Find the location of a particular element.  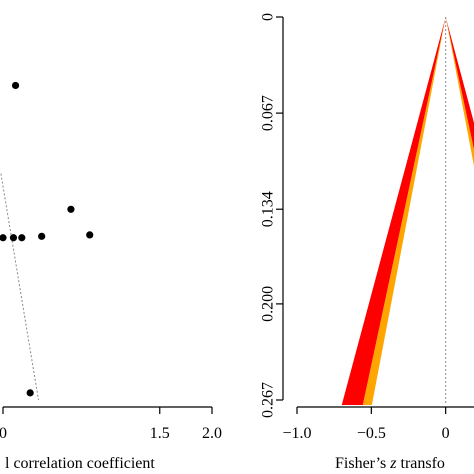

left-x-tick-label-2: 2.0 is located at coordinates (212, 433).